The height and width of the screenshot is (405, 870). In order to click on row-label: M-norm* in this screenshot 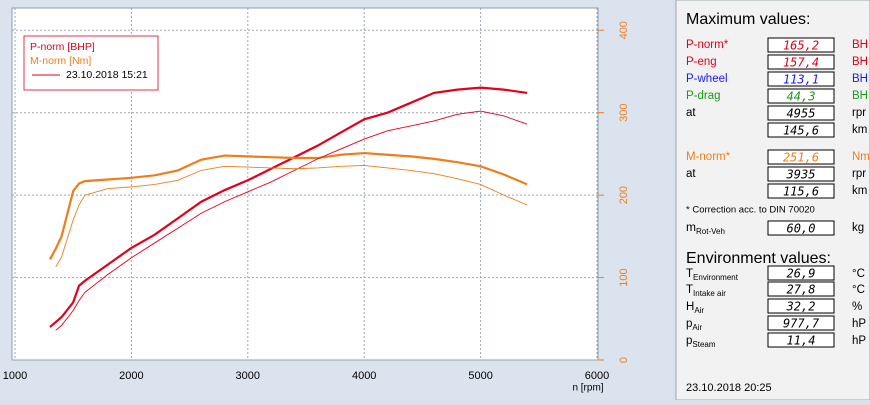, I will do `click(708, 157)`.